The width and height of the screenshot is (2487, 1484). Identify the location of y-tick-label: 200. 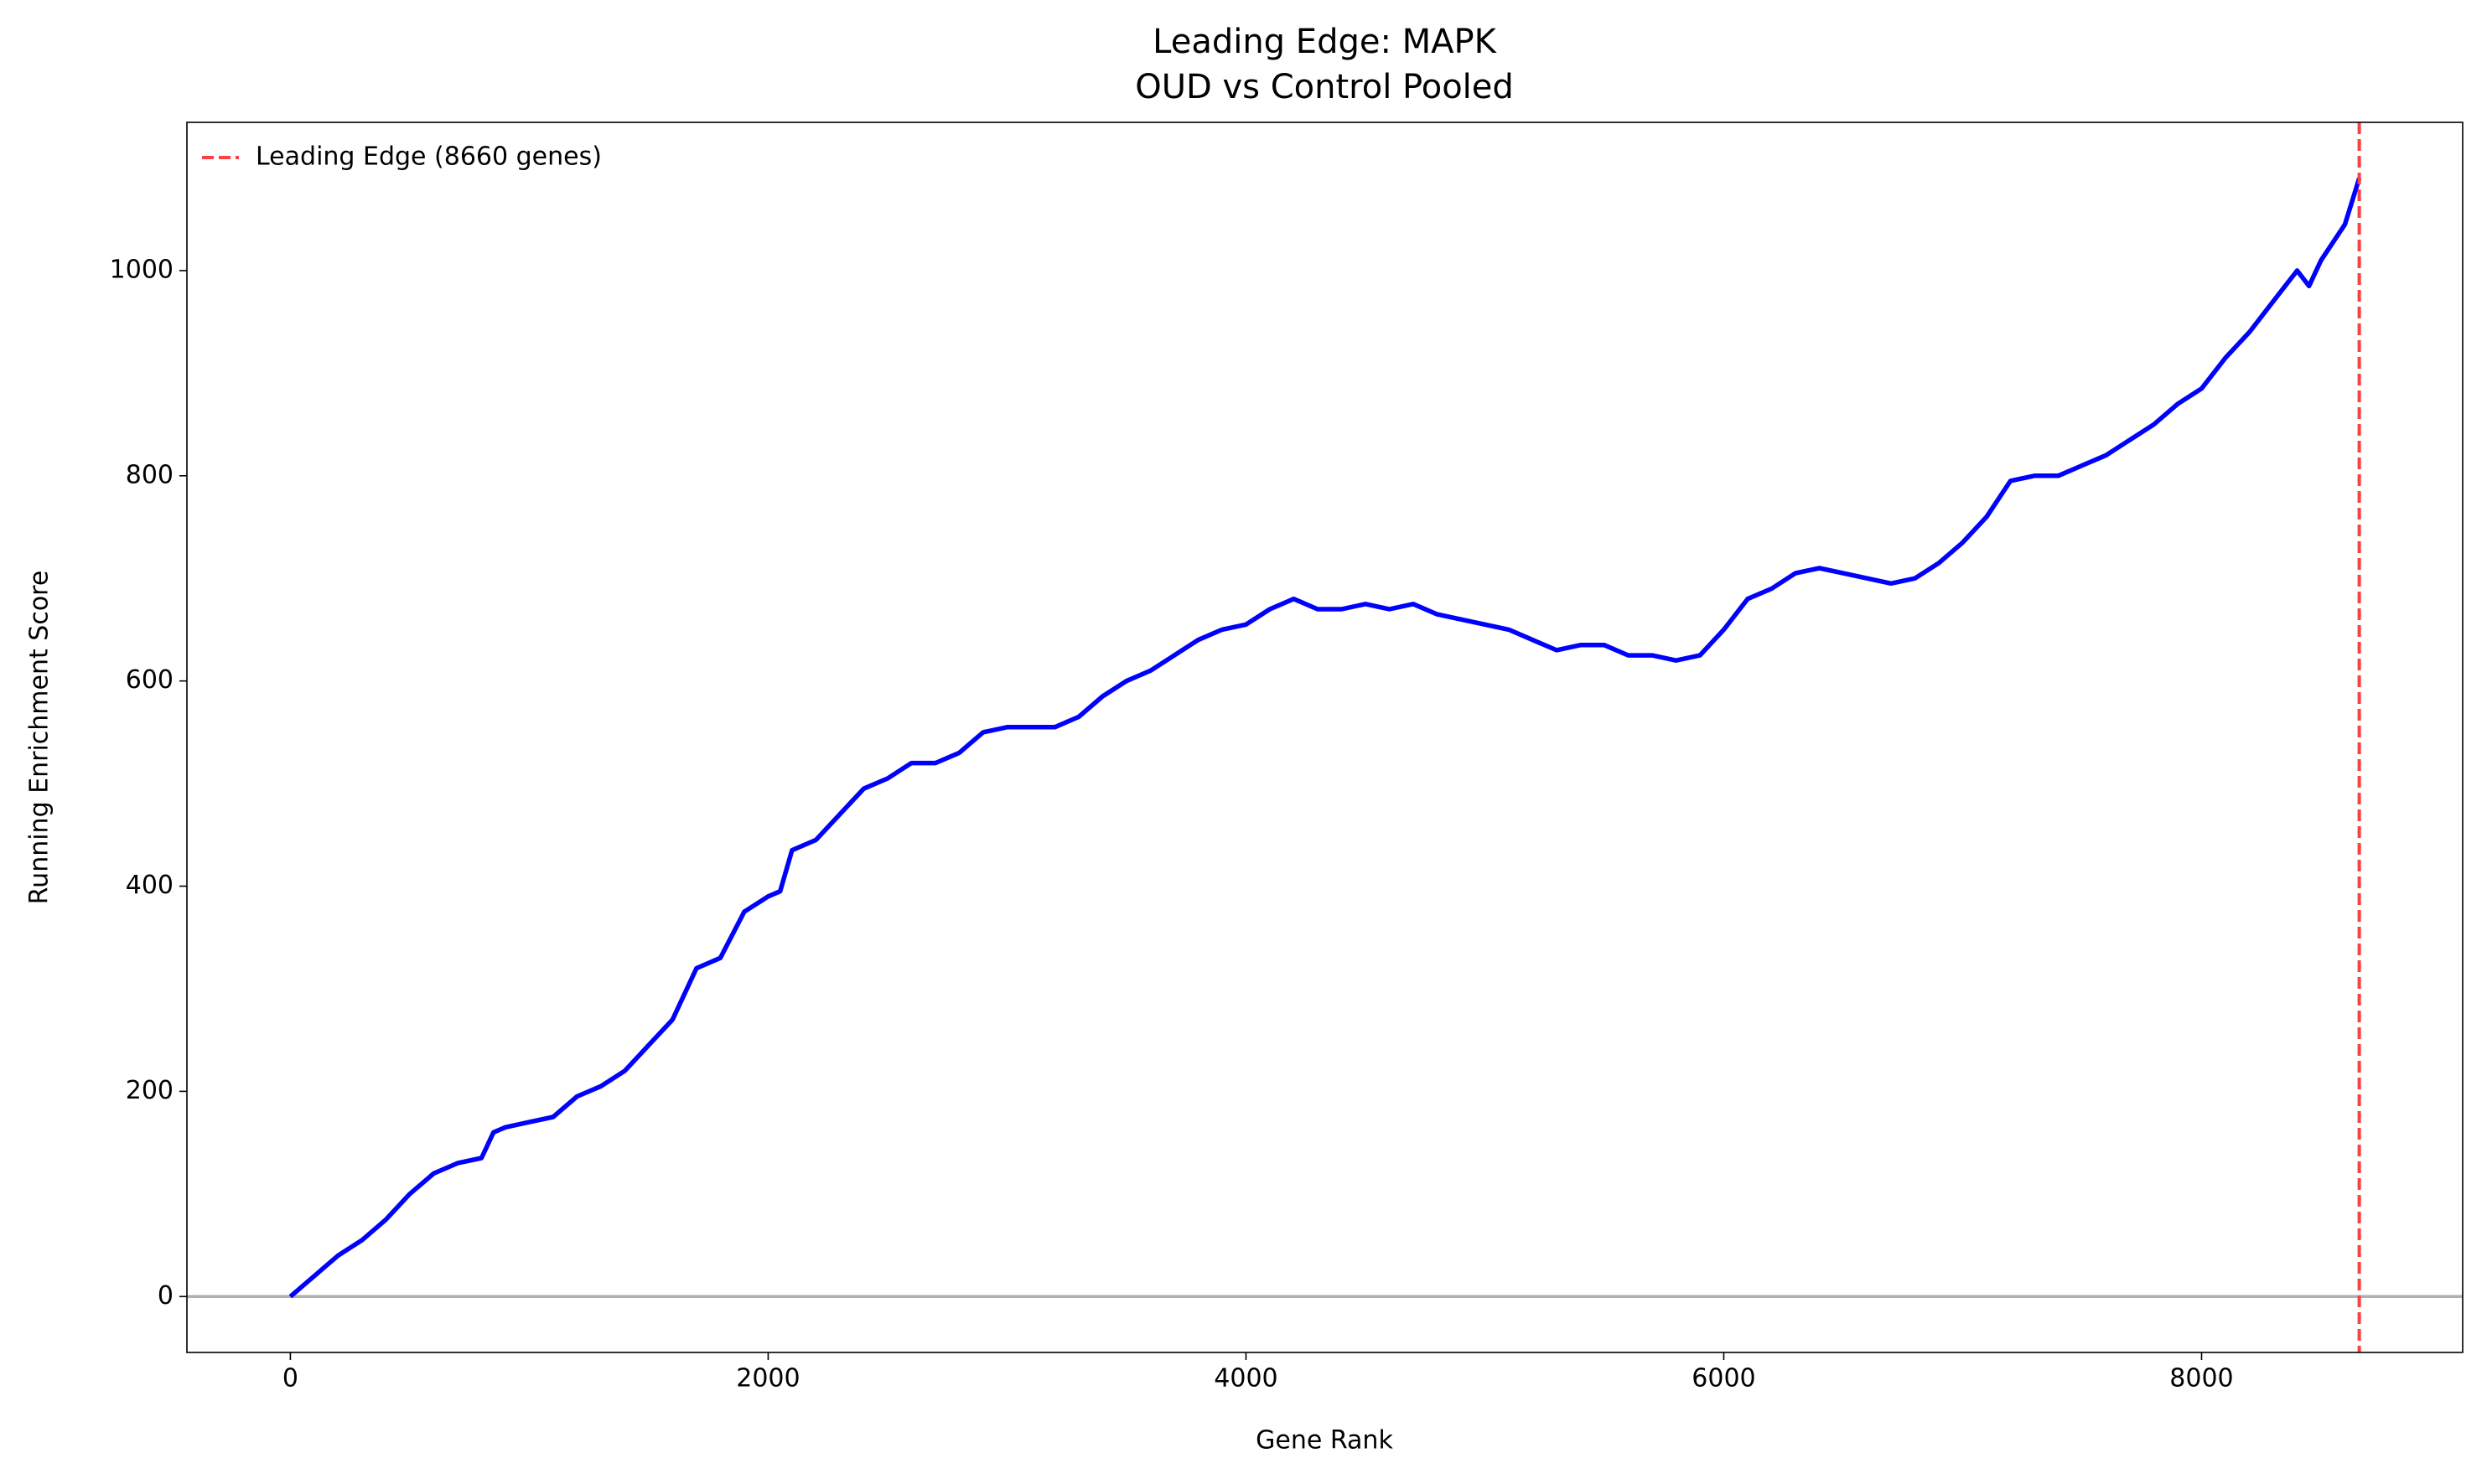
(150, 1090).